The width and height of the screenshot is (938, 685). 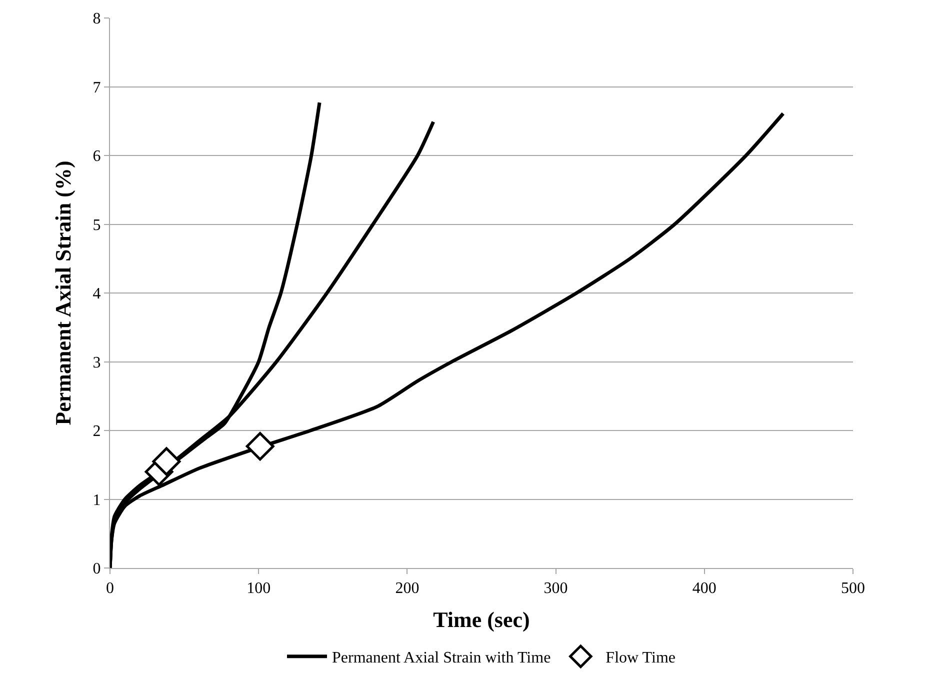 What do you see at coordinates (96, 87) in the screenshot?
I see `y-tick-label: 7` at bounding box center [96, 87].